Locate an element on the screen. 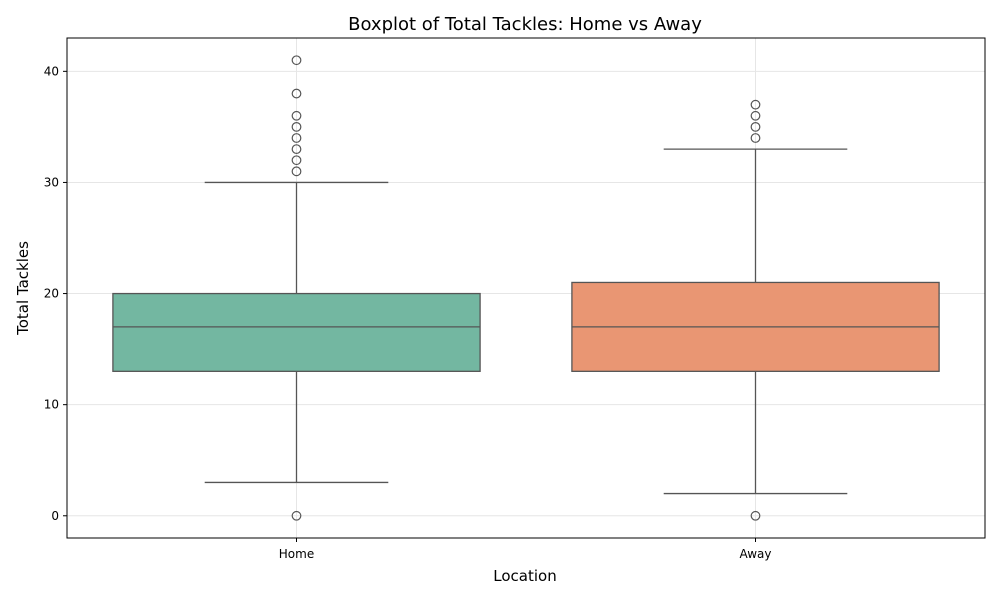 This screenshot has height=600, width=1000. x-tick-label: Away is located at coordinates (756, 554).